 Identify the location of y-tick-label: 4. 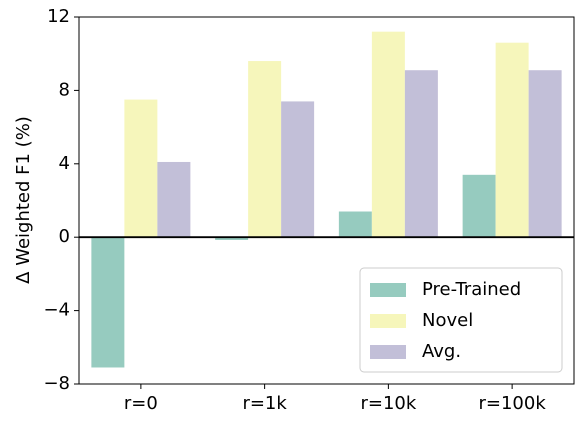
(64, 163).